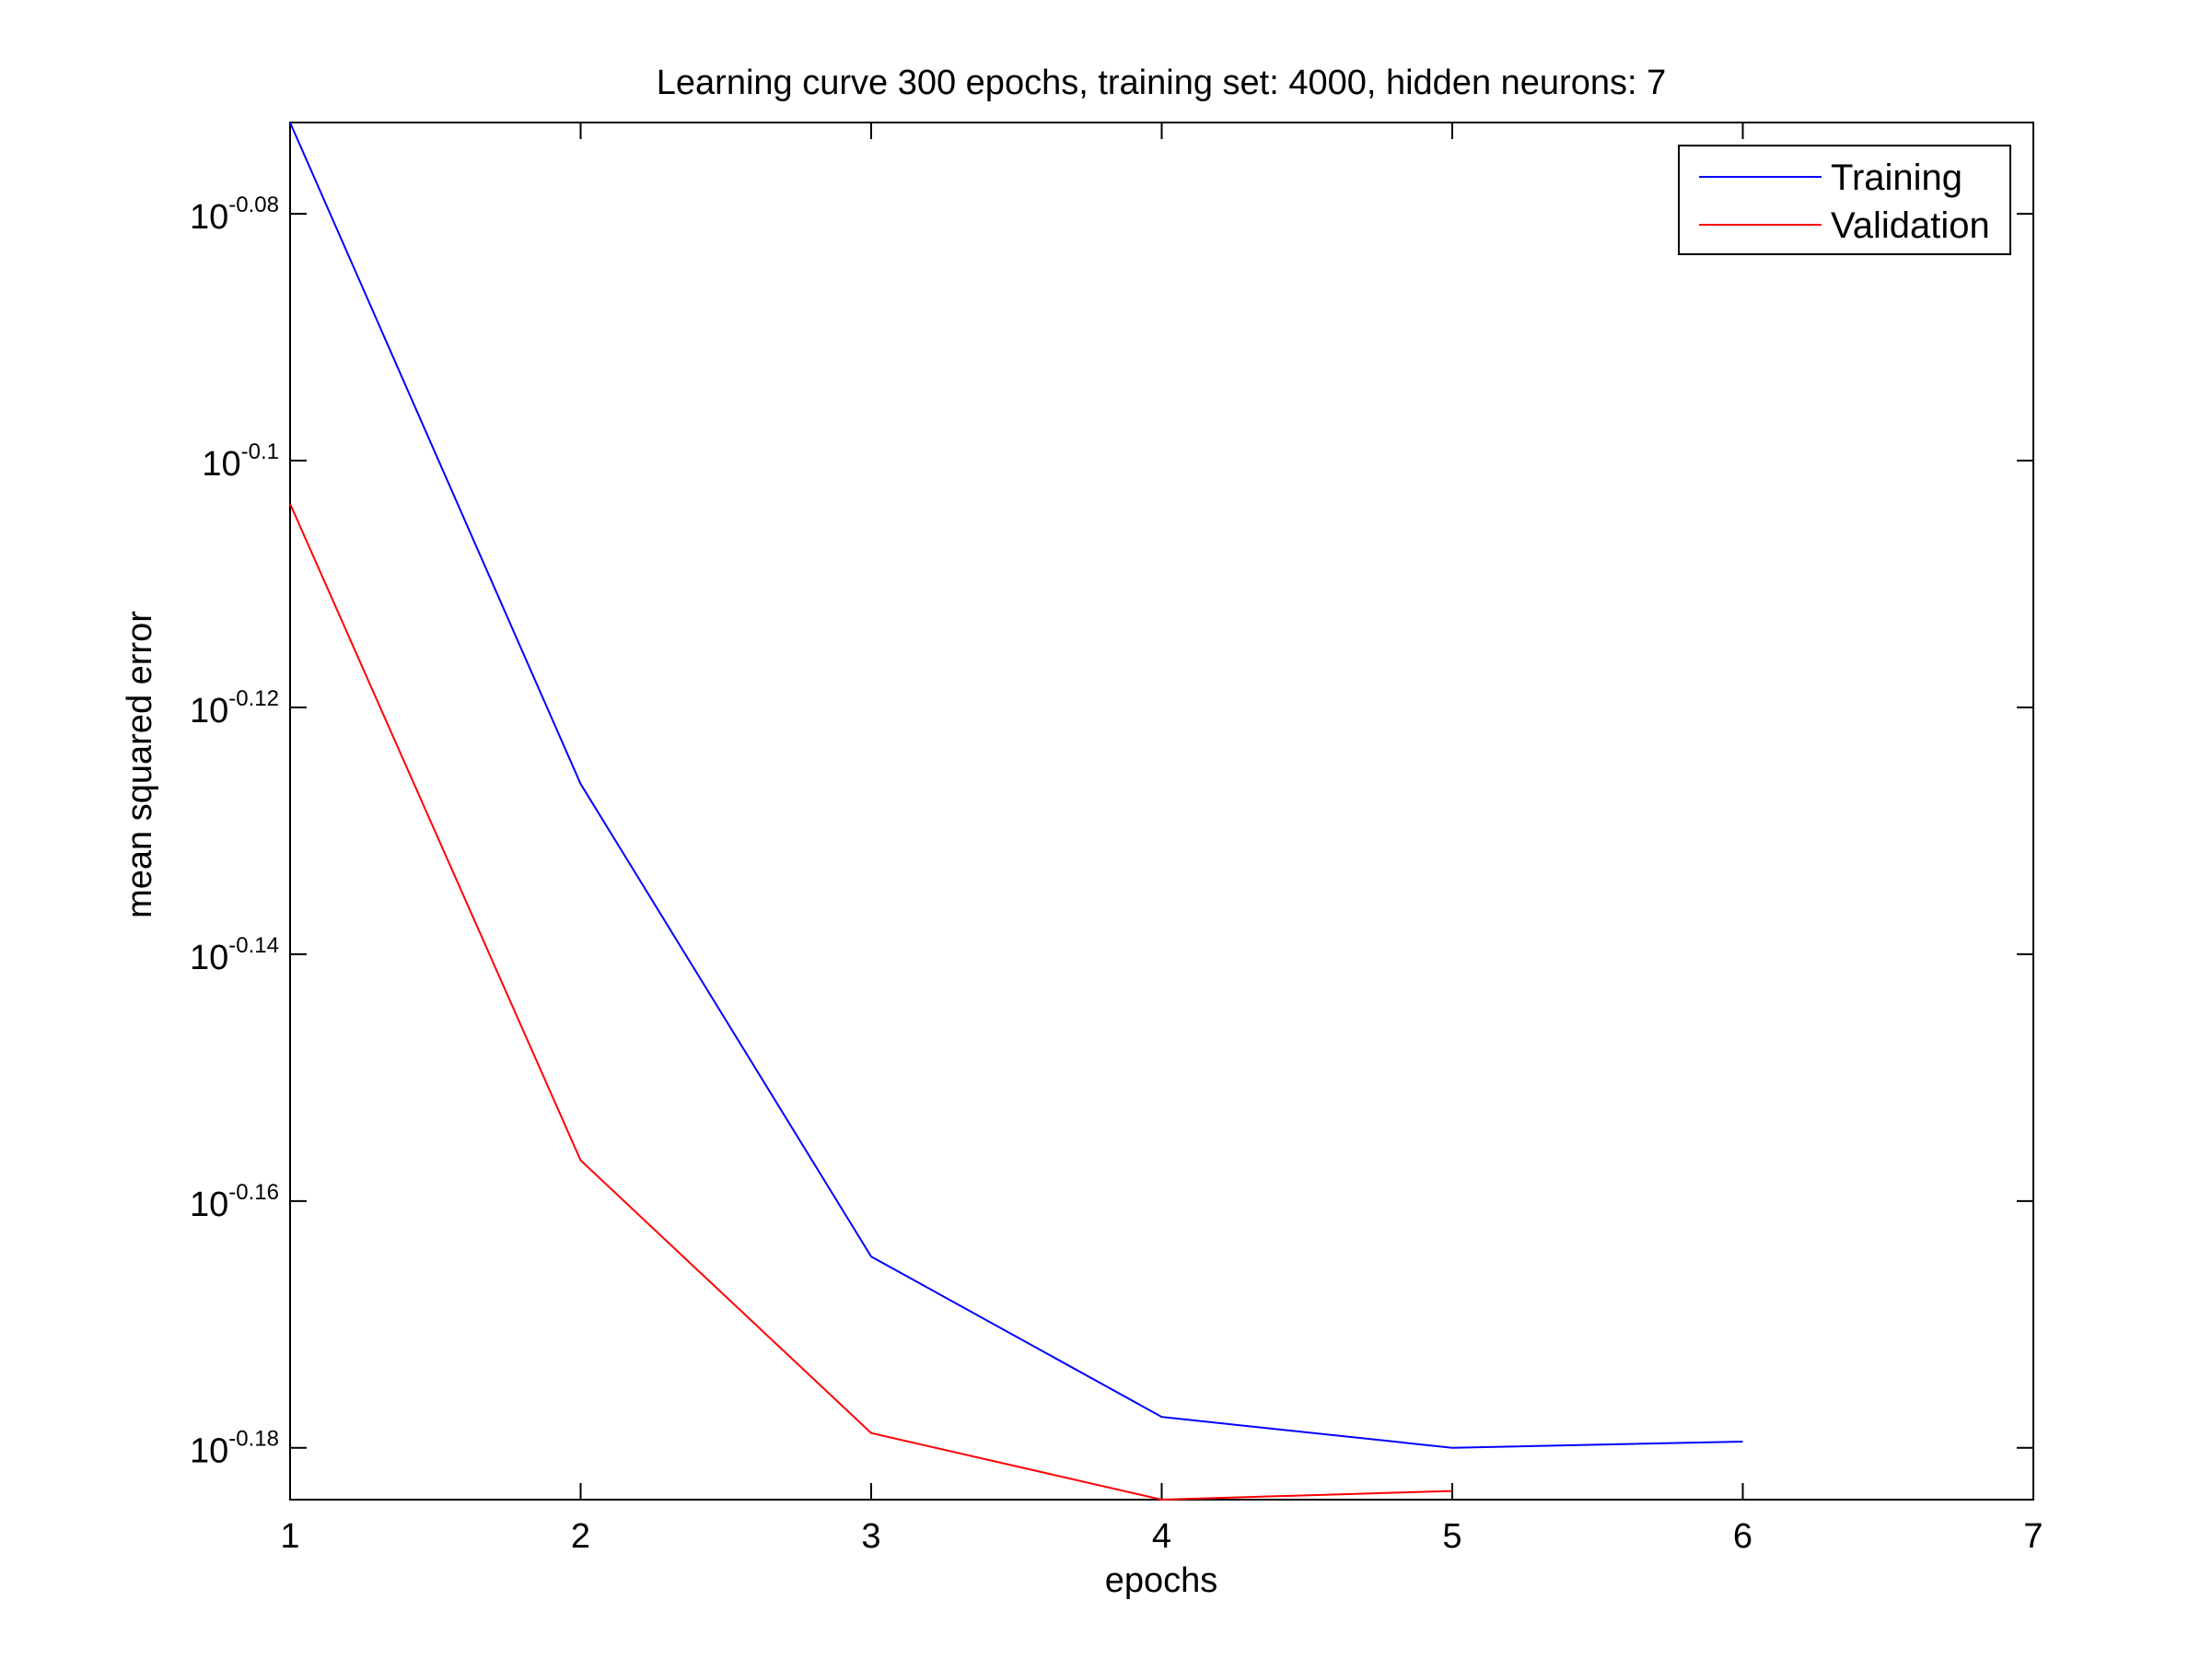 This screenshot has width=2212, height=1659. What do you see at coordinates (1162, 1580) in the screenshot?
I see `x-axis-label: epochs` at bounding box center [1162, 1580].